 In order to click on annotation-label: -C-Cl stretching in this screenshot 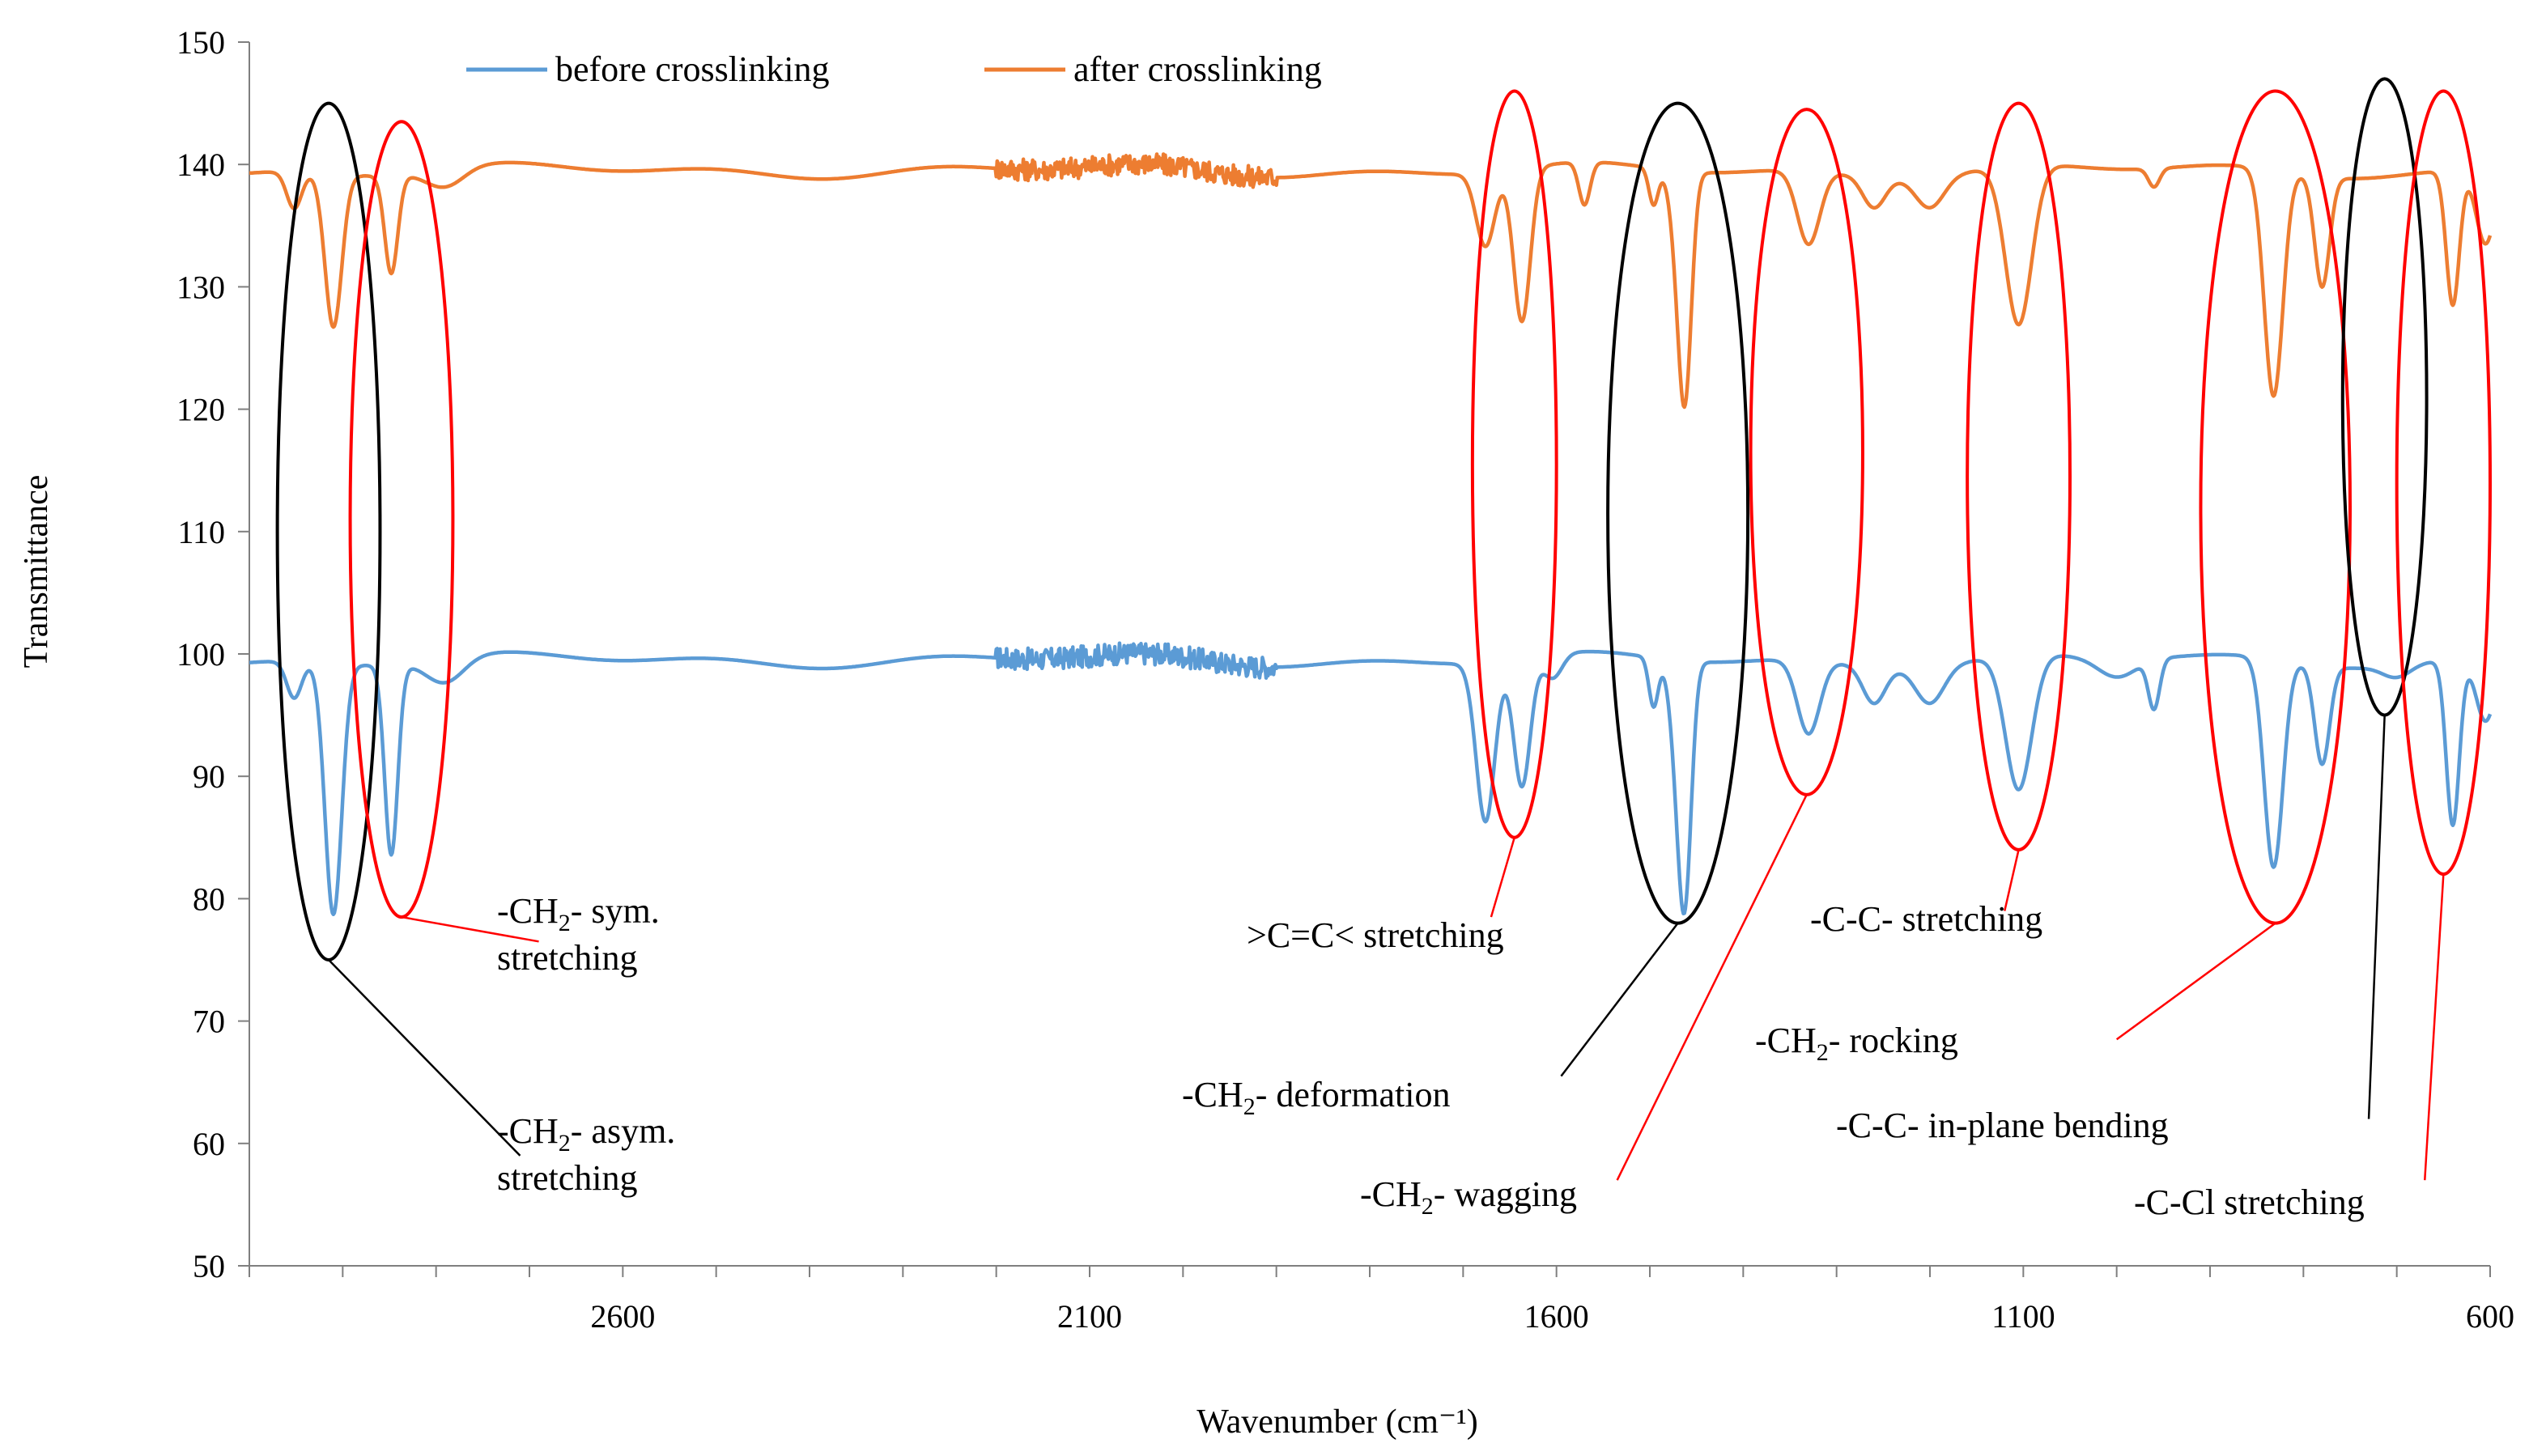, I will do `click(2249, 1202)`.